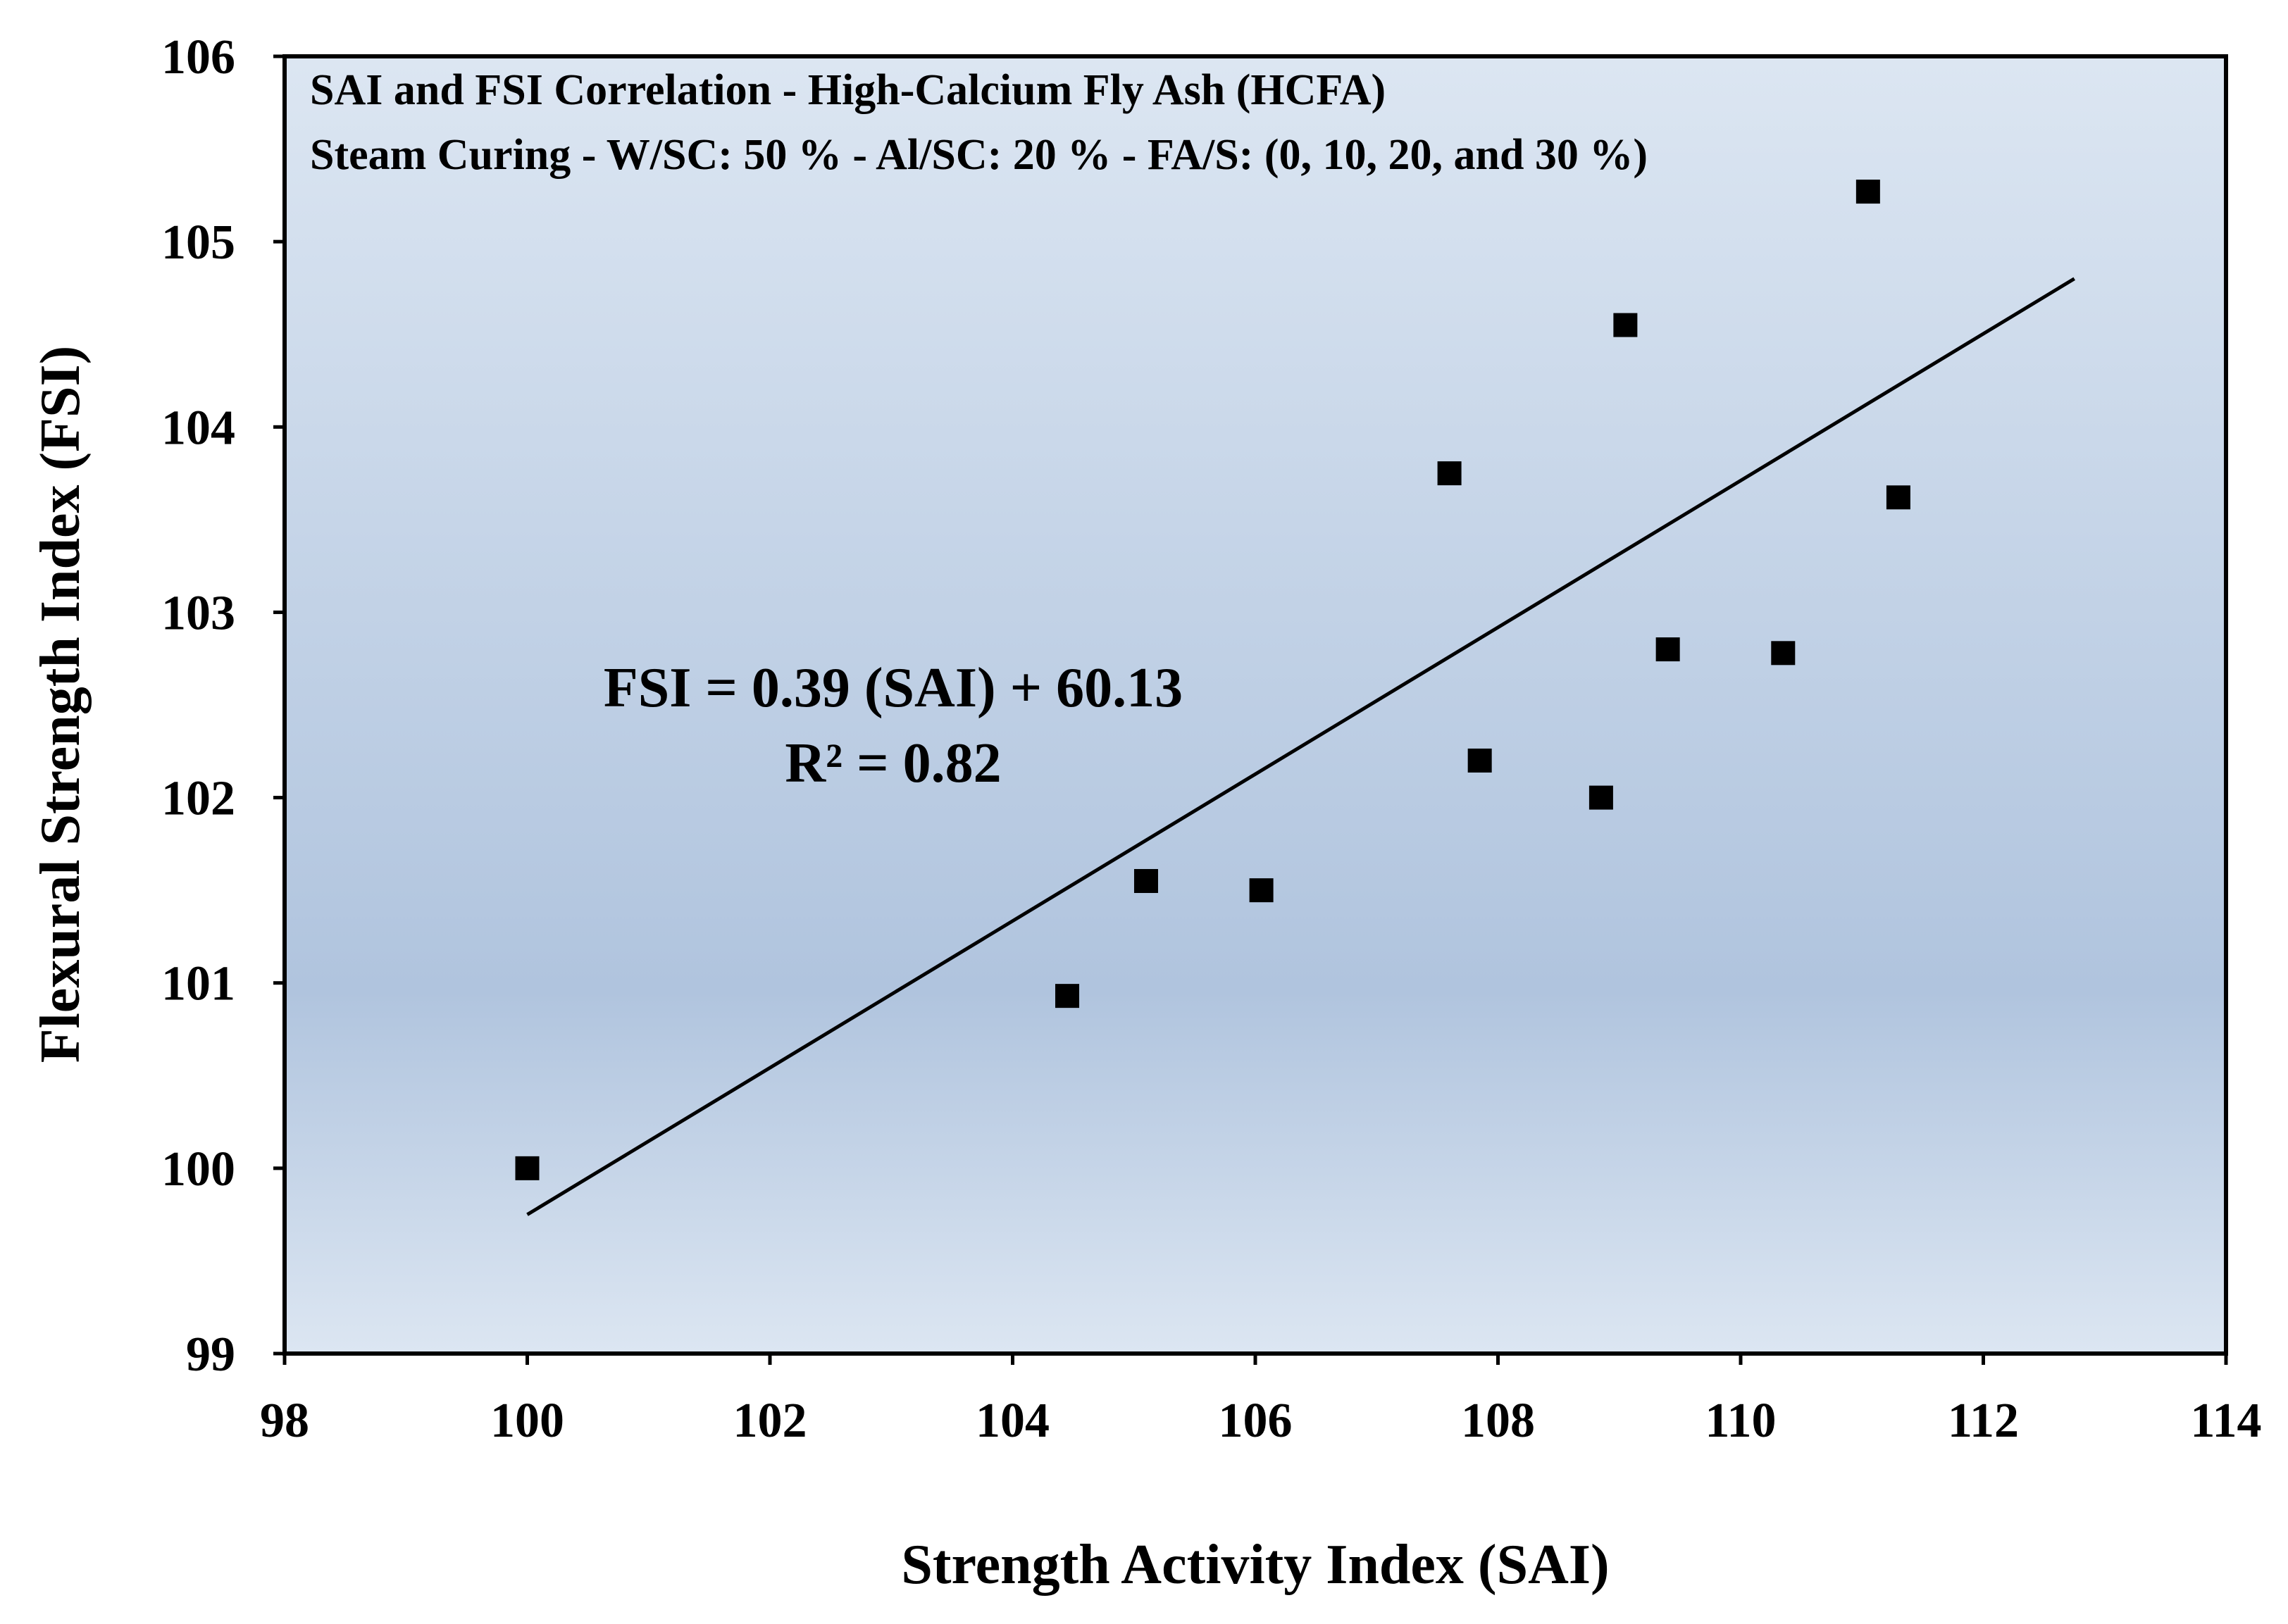 This screenshot has height=1624, width=2288. I want to click on y-tick-label: 101, so click(198, 984).